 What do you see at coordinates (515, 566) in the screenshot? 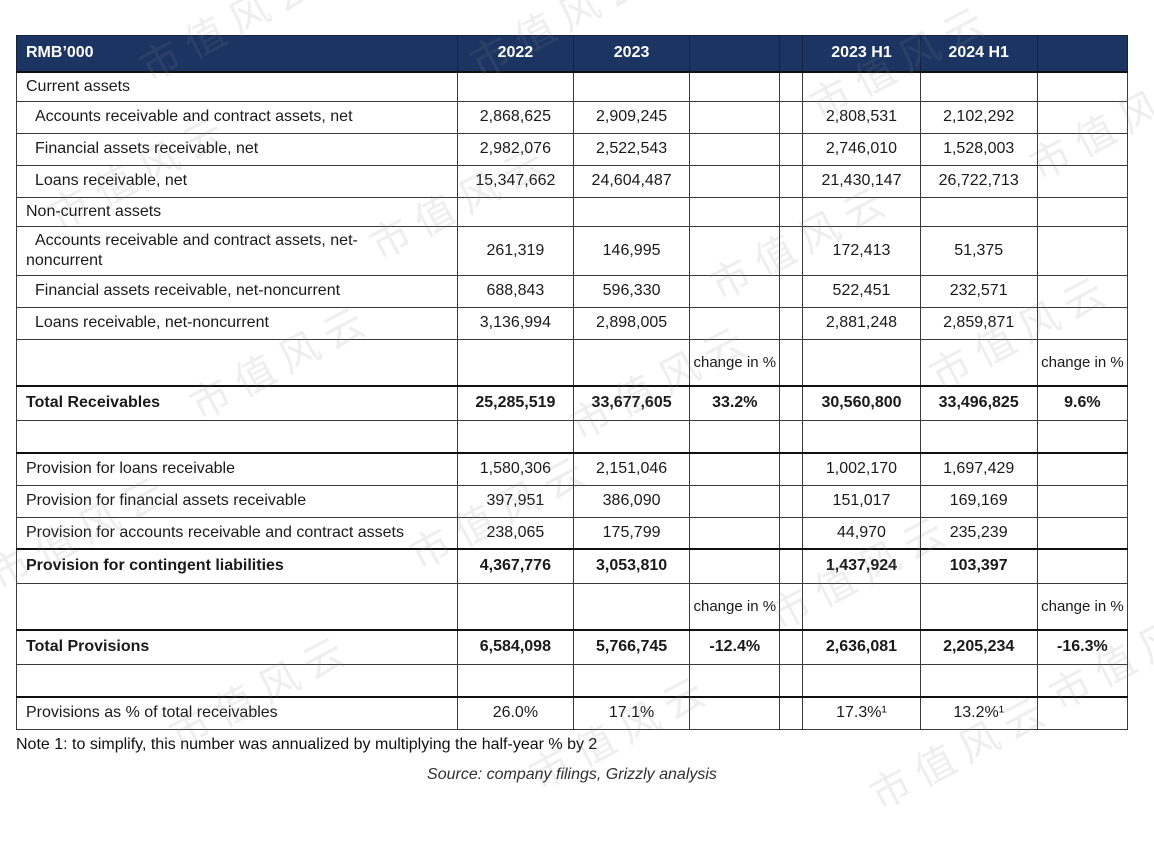
I see `cell-2022: 4,367,776` at bounding box center [515, 566].